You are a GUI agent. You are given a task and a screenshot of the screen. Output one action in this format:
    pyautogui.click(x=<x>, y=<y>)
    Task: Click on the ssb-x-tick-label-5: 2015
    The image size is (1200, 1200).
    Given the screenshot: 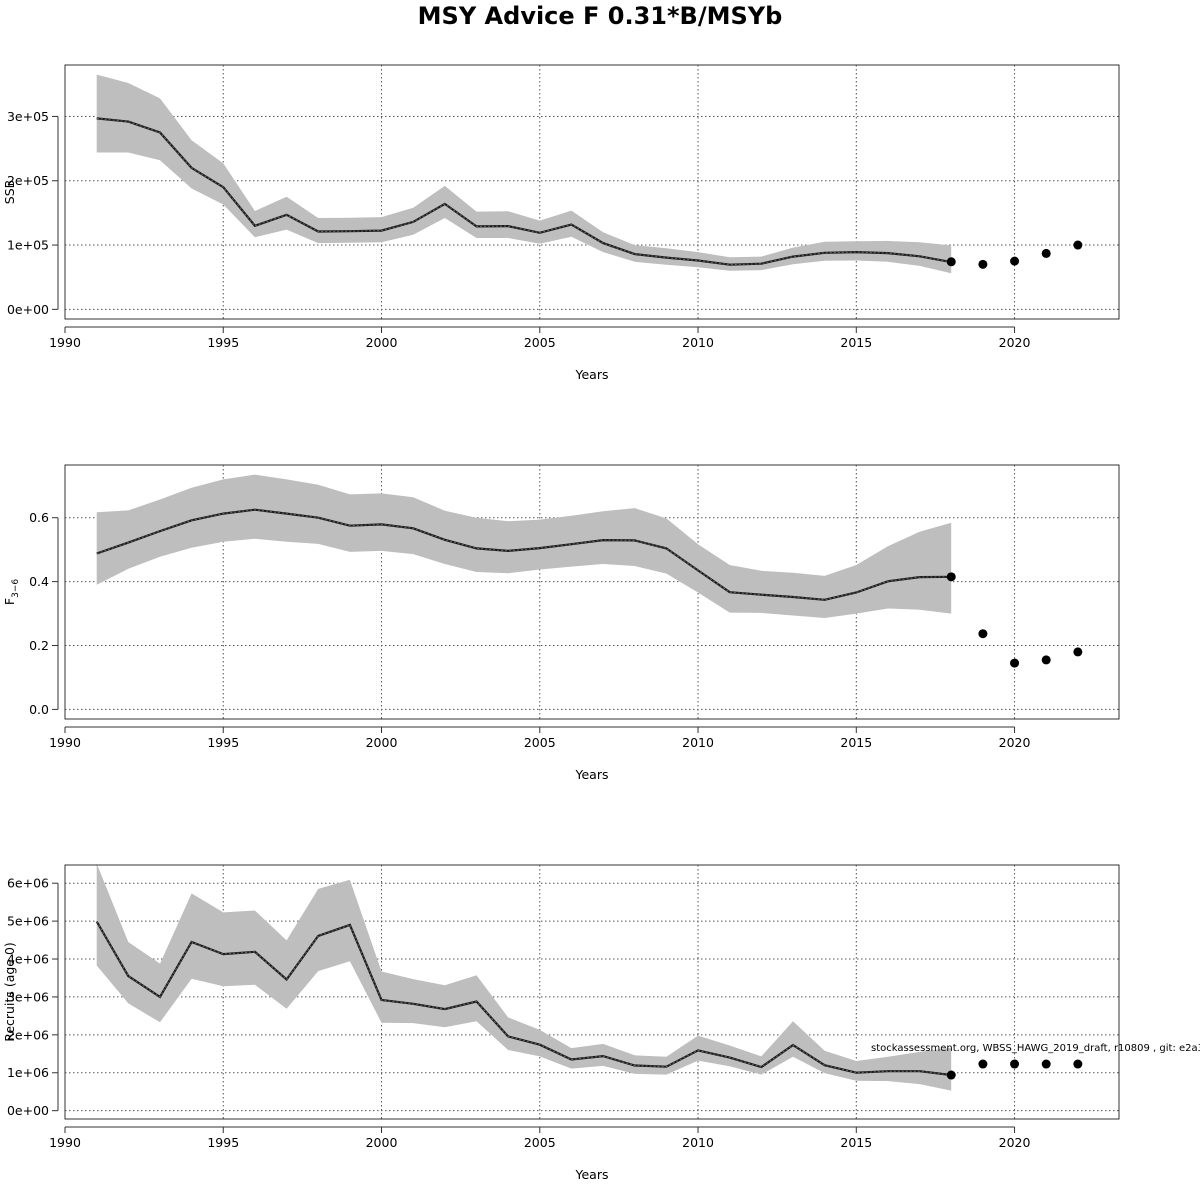 What is the action you would take?
    pyautogui.click(x=856, y=342)
    